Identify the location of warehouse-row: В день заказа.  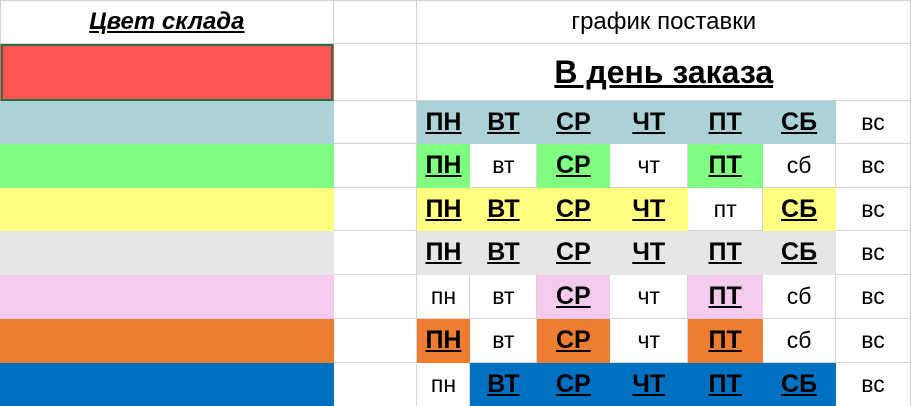
(455, 72).